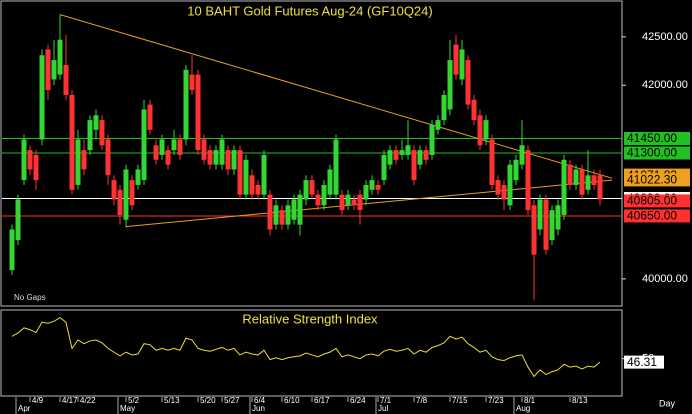 This screenshot has height=414, width=692. Describe the element at coordinates (208, 400) in the screenshot. I see `x-tick-label: 5/20` at that location.